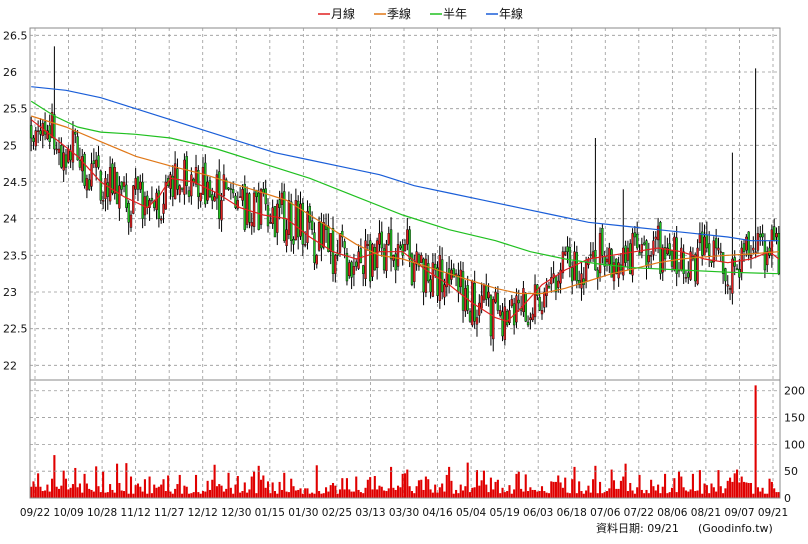 The width and height of the screenshot is (808, 544). I want to click on price-tick-label: 26.5, so click(15, 35).